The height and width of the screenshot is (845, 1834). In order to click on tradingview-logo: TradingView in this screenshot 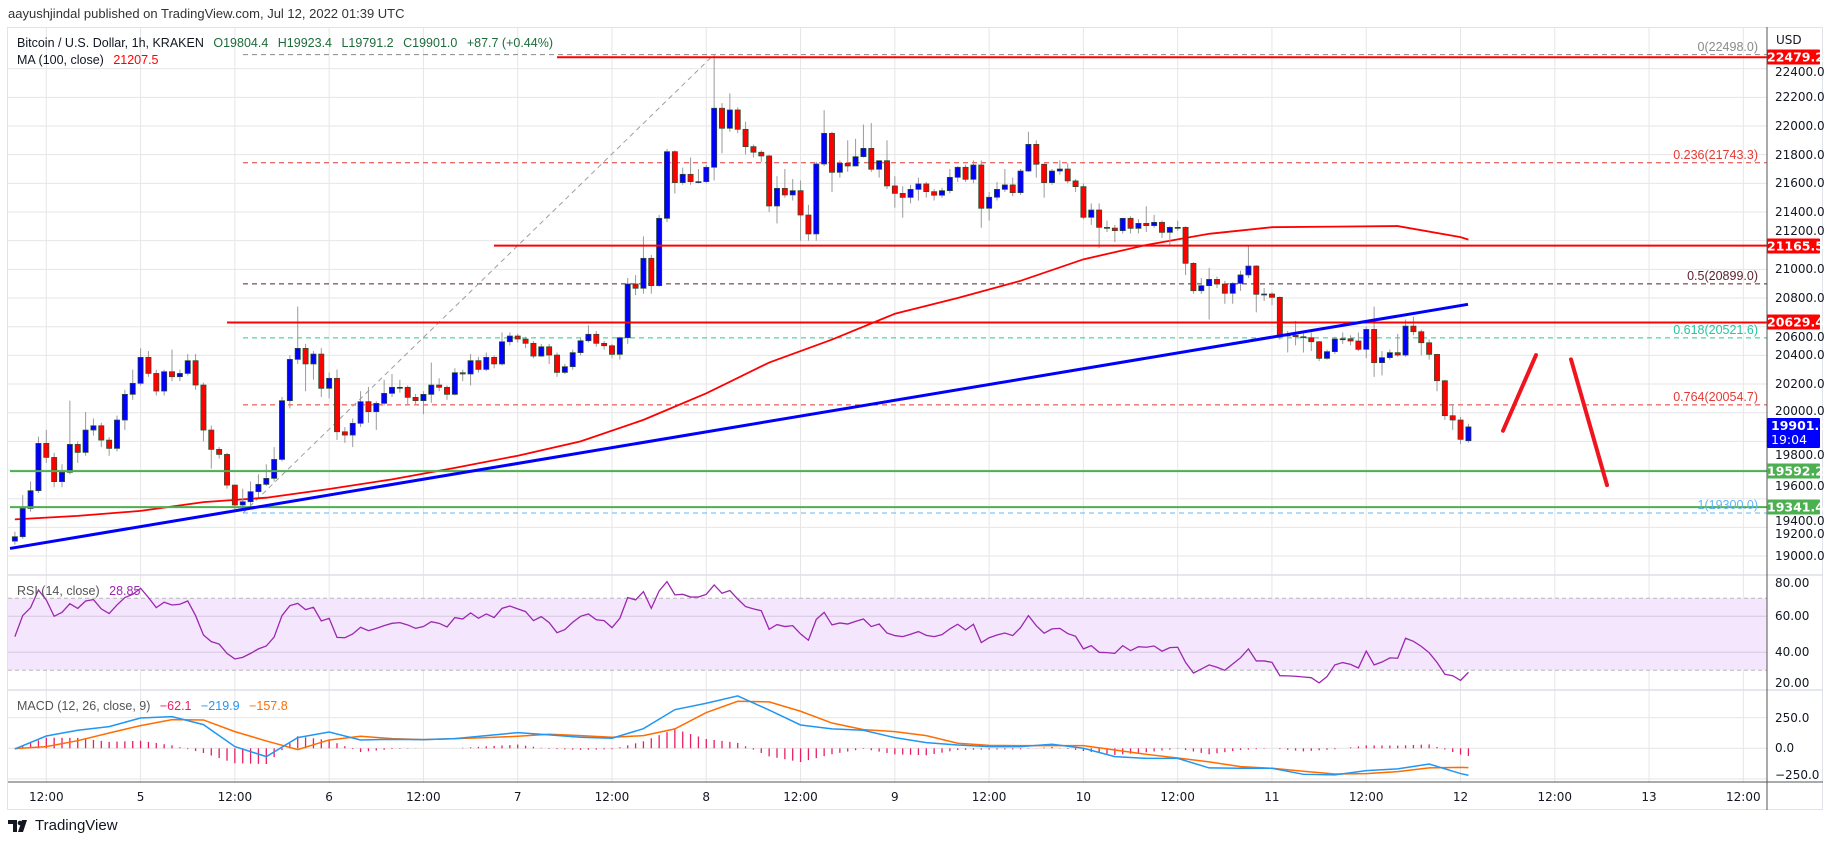, I will do `click(63, 825)`.